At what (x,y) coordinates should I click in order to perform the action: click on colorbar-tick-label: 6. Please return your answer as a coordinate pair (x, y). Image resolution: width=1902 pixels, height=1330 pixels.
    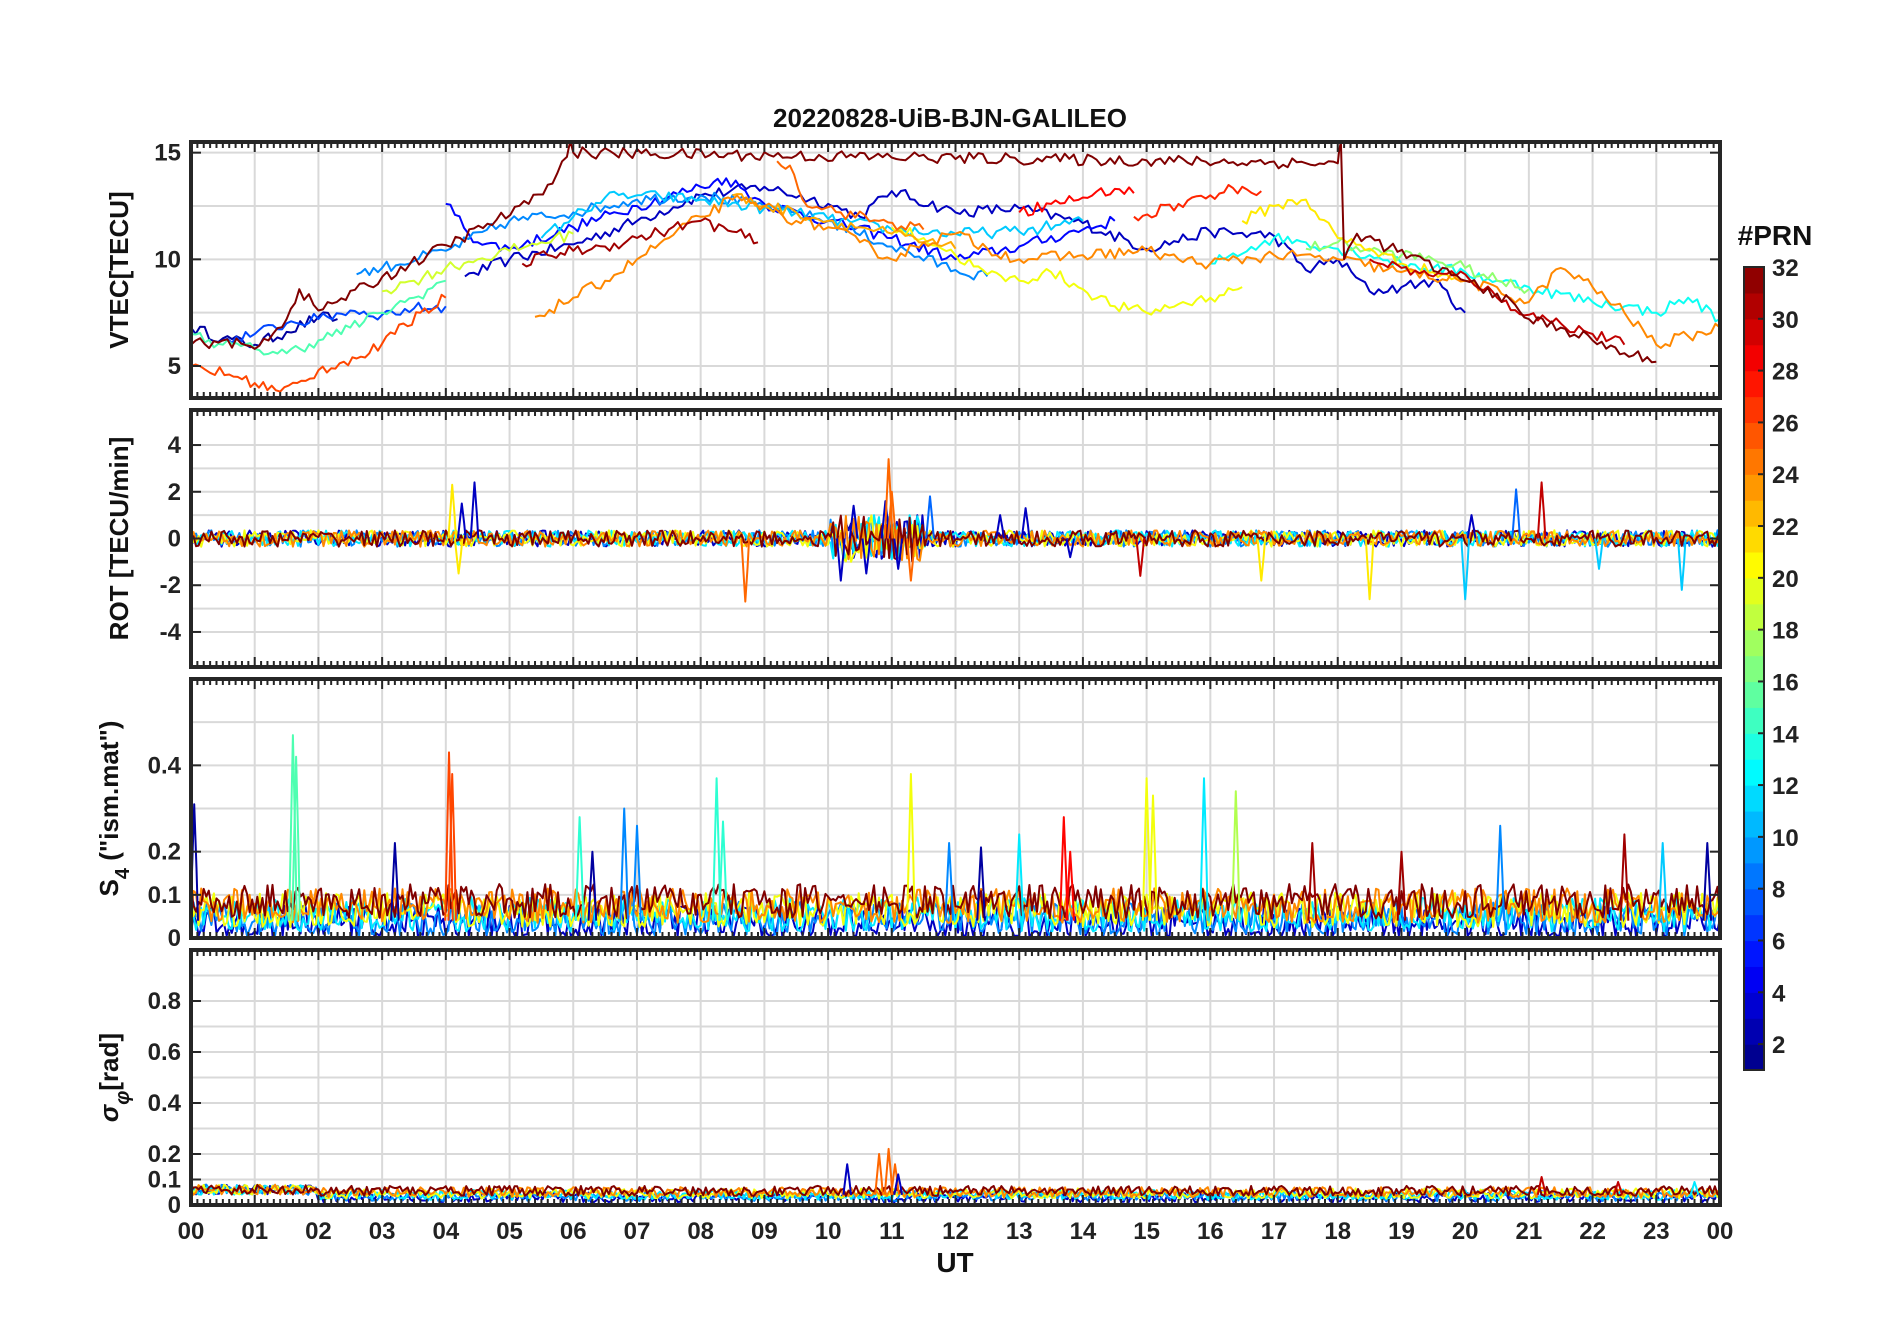
    Looking at the image, I should click on (1778, 941).